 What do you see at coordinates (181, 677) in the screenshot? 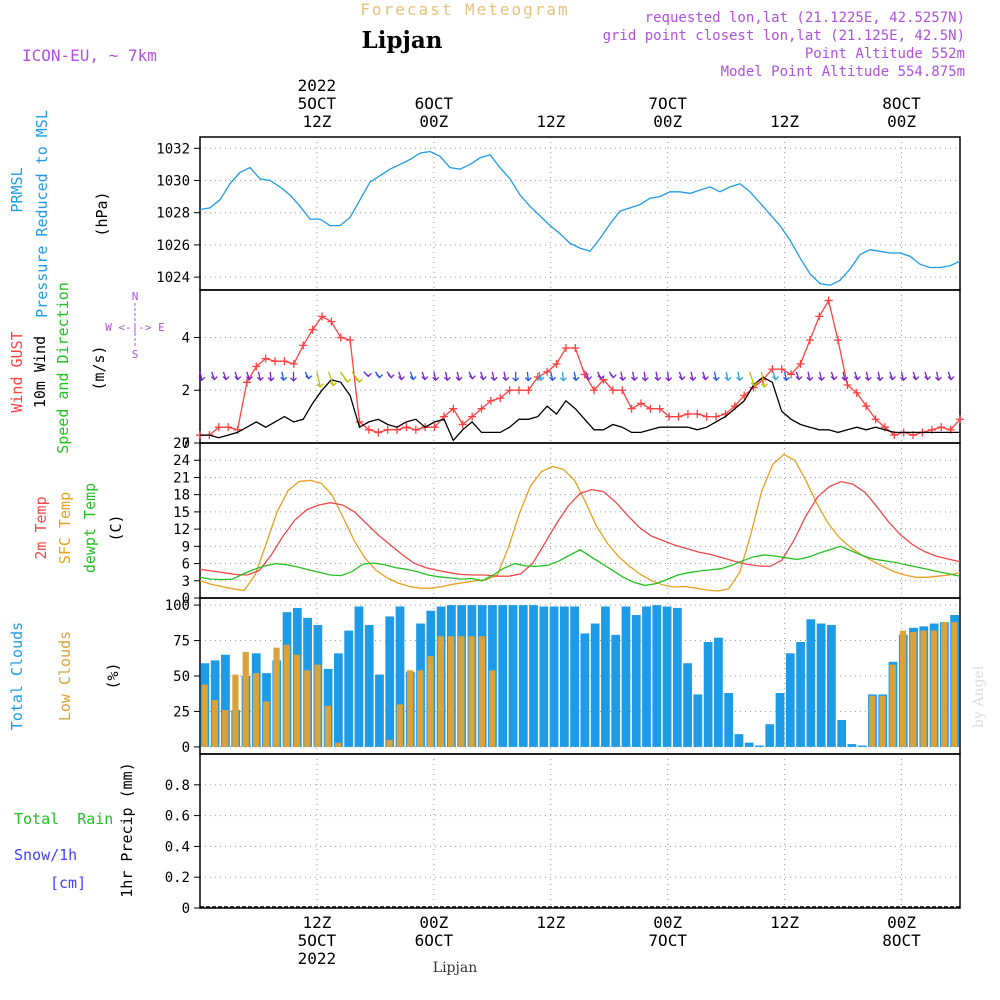
I see `y-tick-label: 50` at bounding box center [181, 677].